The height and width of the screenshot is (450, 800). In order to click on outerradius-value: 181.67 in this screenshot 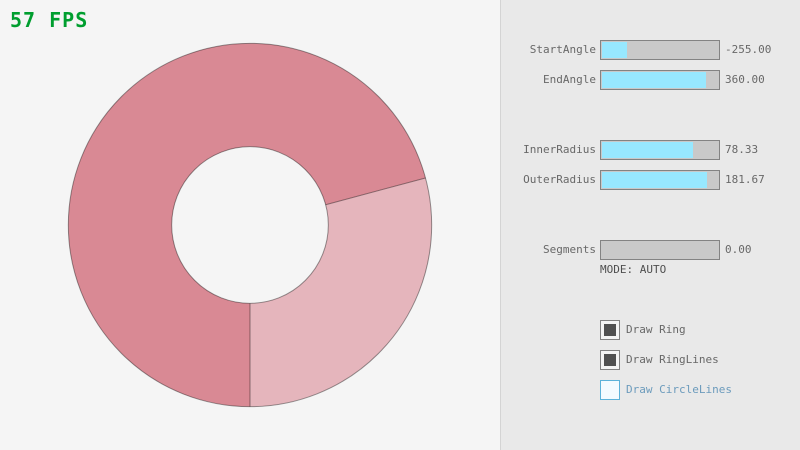, I will do `click(745, 179)`.